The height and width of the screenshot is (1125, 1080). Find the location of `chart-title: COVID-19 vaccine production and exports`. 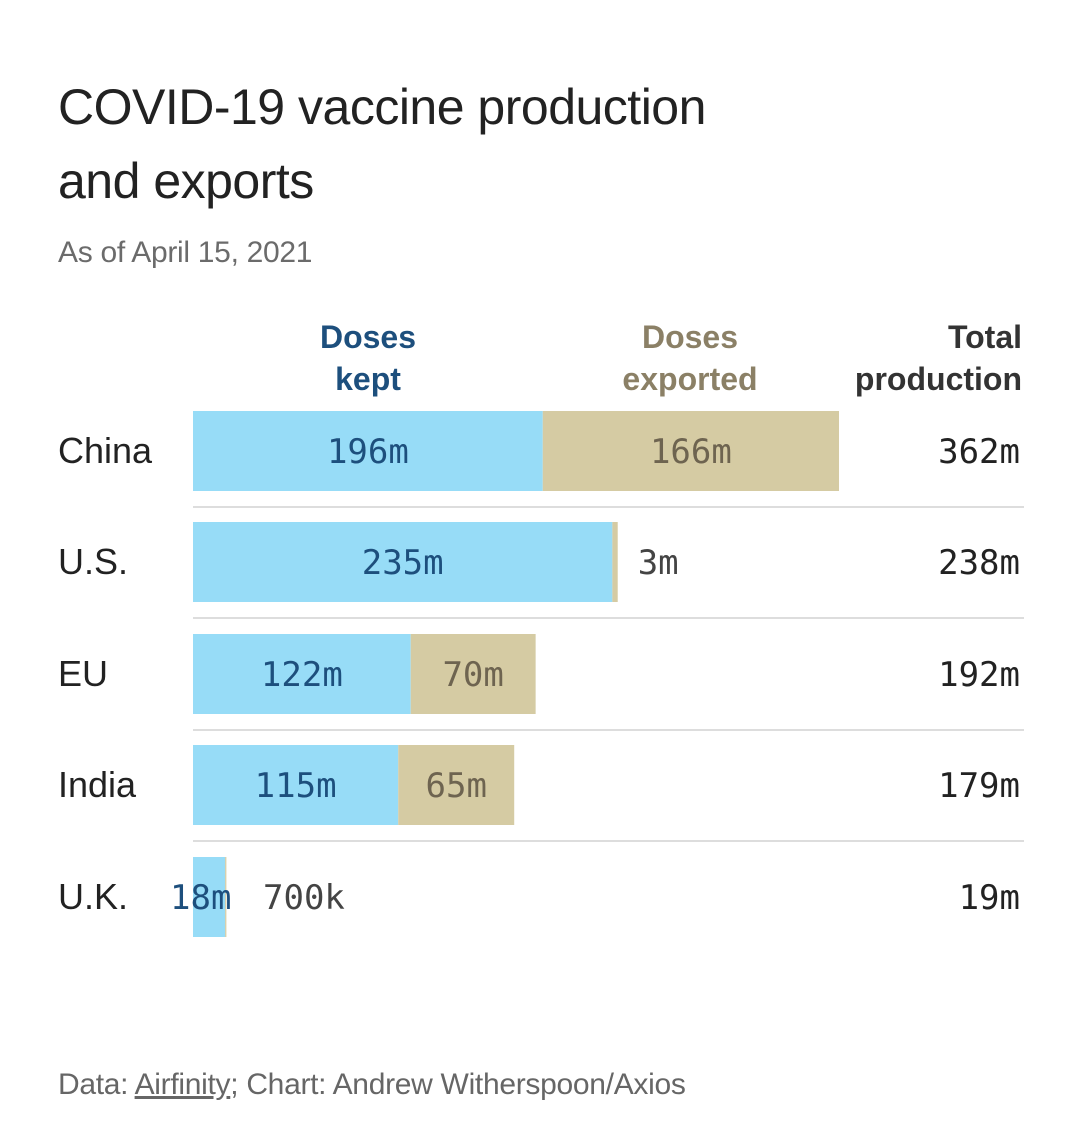

chart-title: COVID-19 vaccine production and exports is located at coordinates (508, 144).